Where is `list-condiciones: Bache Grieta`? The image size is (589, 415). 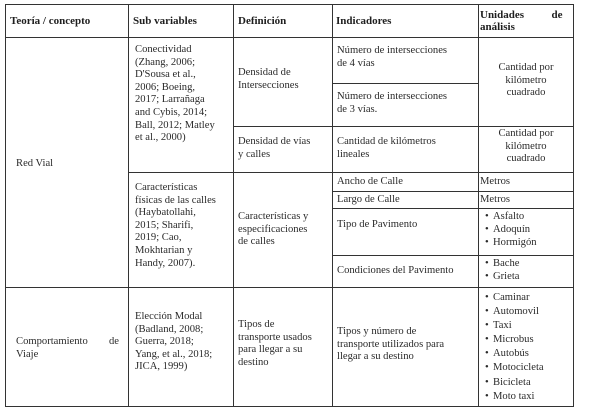 list-condiciones: Bache Grieta is located at coordinates (502, 271).